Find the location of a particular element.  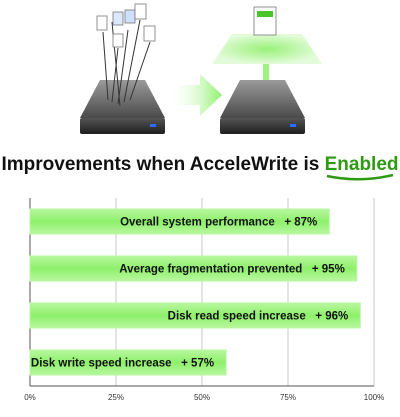

highlight-underline-icon is located at coordinates (359, 177).